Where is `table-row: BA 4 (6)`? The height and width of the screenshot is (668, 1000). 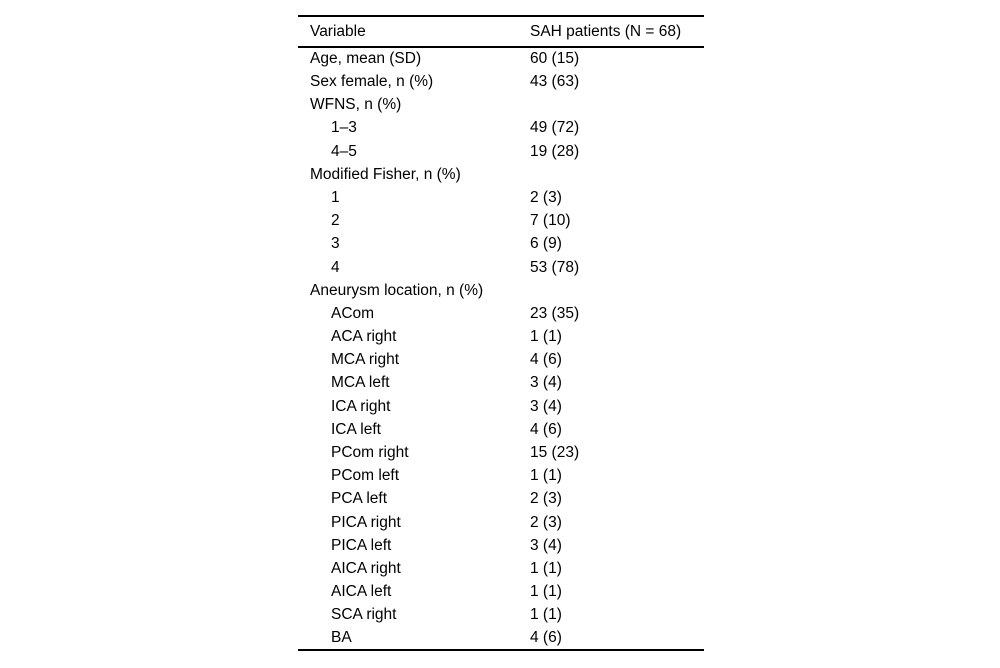
table-row: BA 4 (6) is located at coordinates (501, 638).